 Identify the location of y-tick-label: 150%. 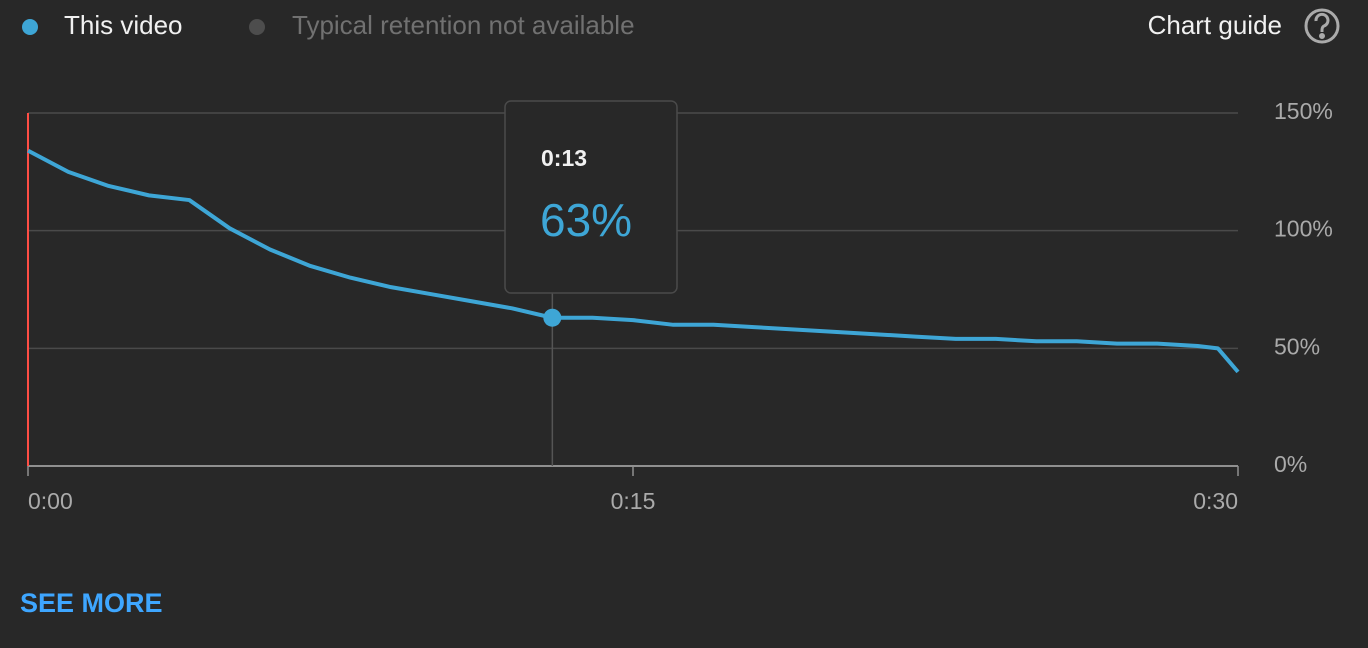
(1303, 111).